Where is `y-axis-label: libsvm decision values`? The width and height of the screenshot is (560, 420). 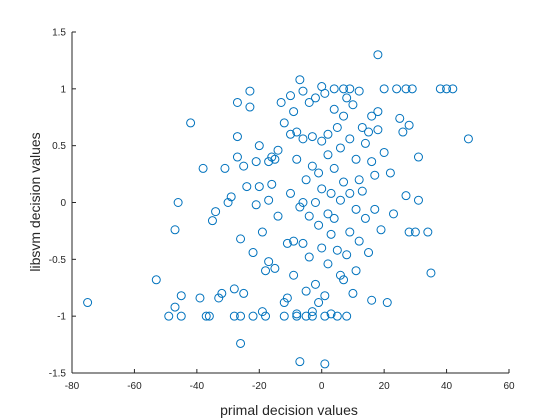 y-axis-label: libsvm decision values is located at coordinates (35, 201).